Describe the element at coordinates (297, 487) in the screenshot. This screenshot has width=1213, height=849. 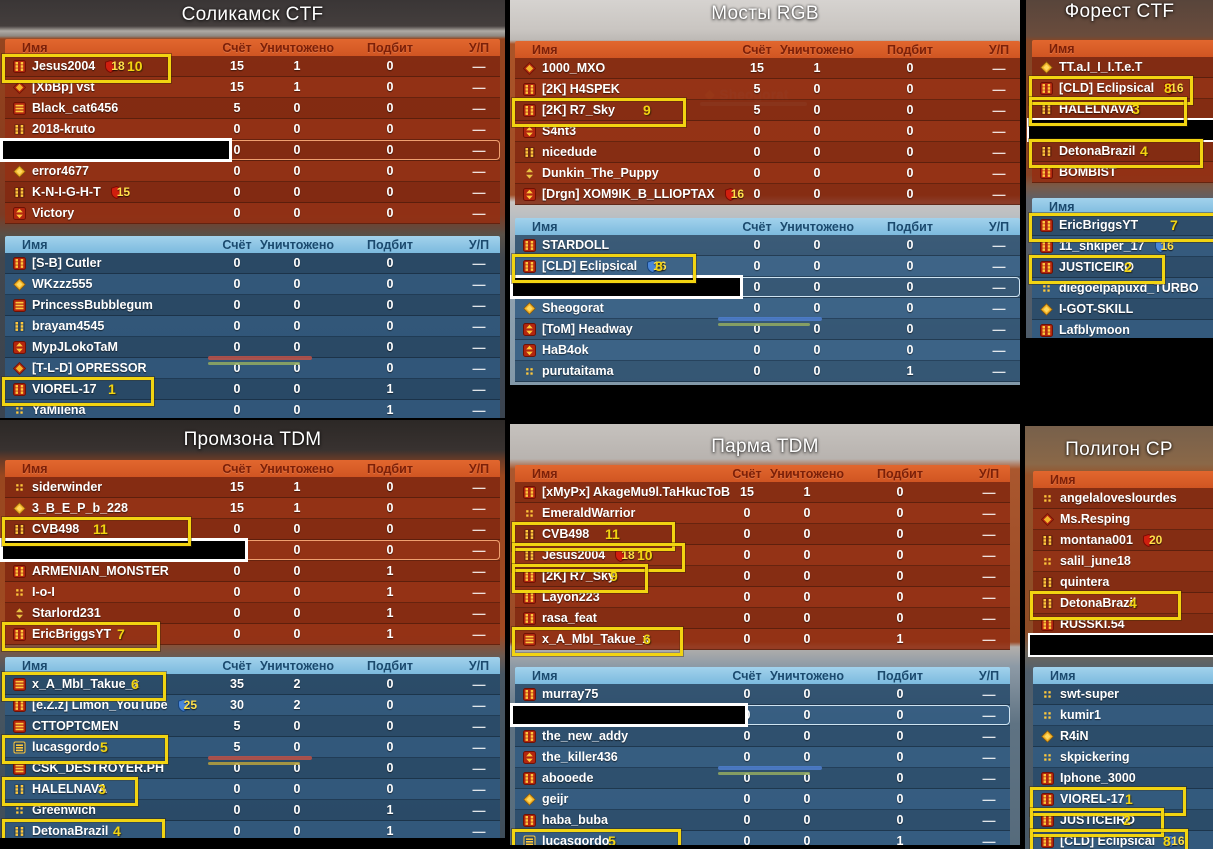
I see `destroyed-cell: 1` at that location.